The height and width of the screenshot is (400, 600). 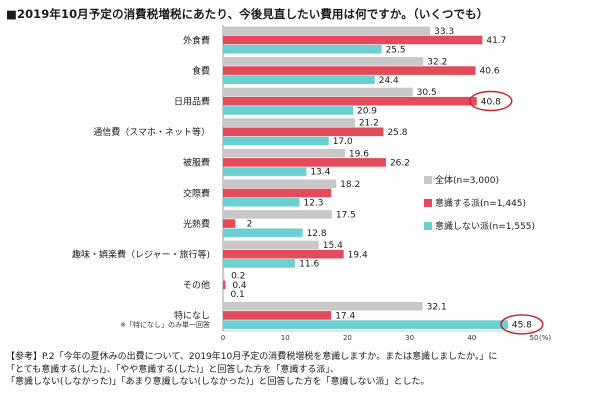 What do you see at coordinates (400, 164) in the screenshot?
I see `data-label: 26.2` at bounding box center [400, 164].